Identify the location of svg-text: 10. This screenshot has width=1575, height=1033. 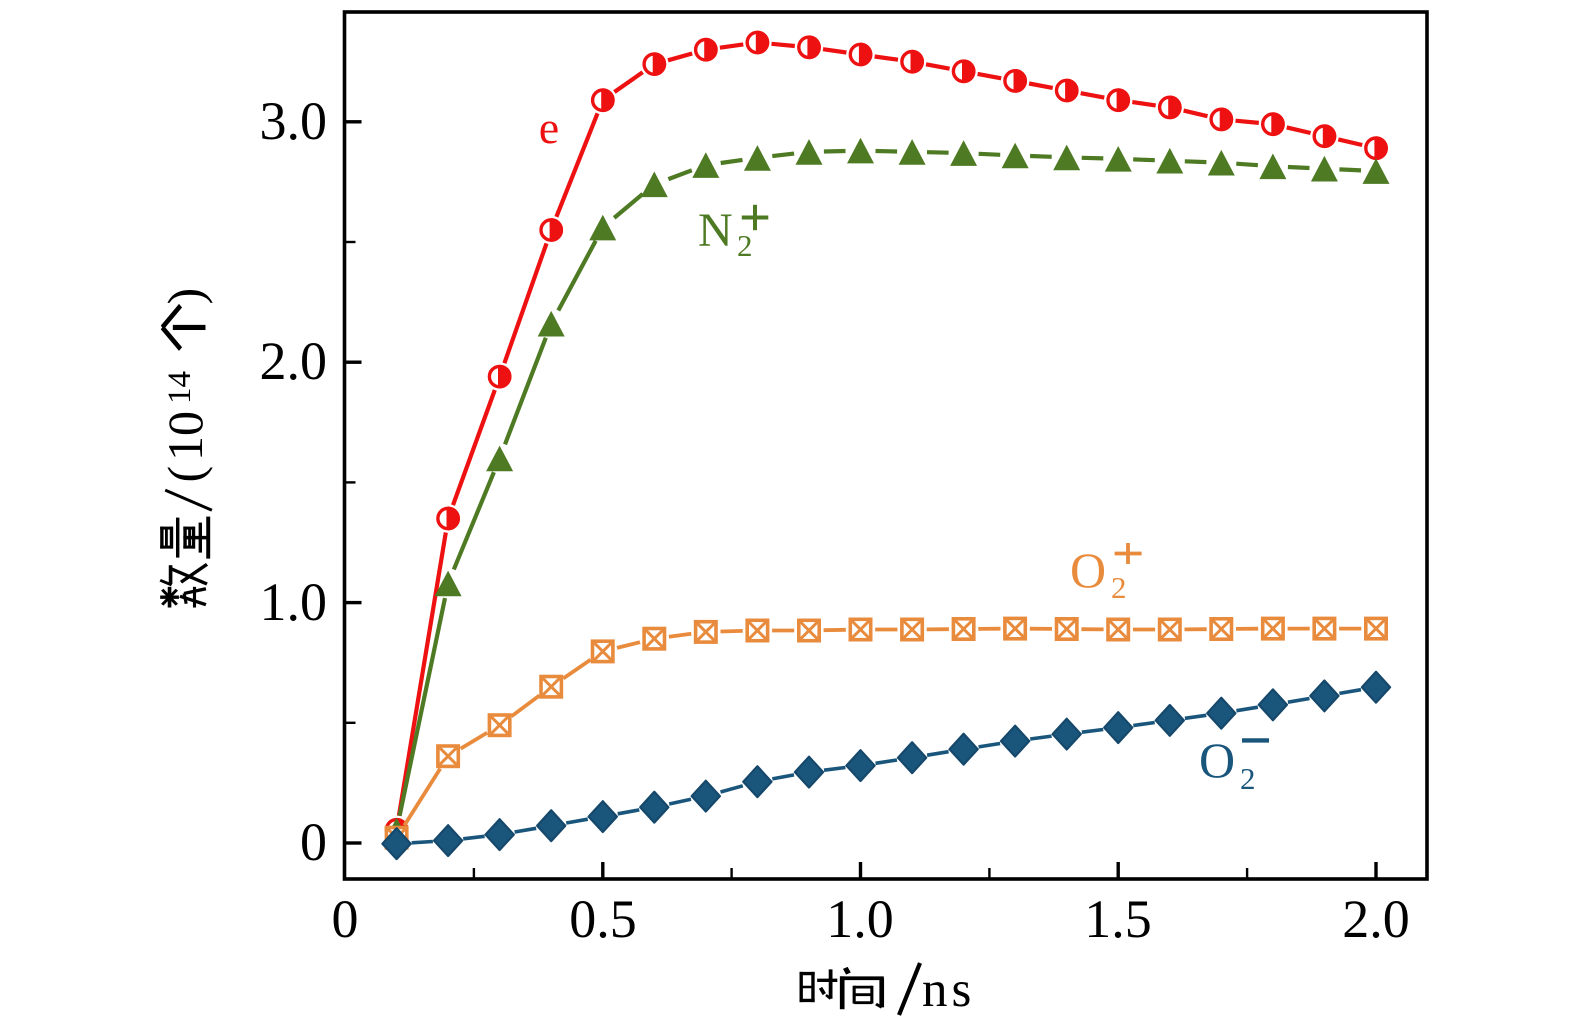
(185, 436).